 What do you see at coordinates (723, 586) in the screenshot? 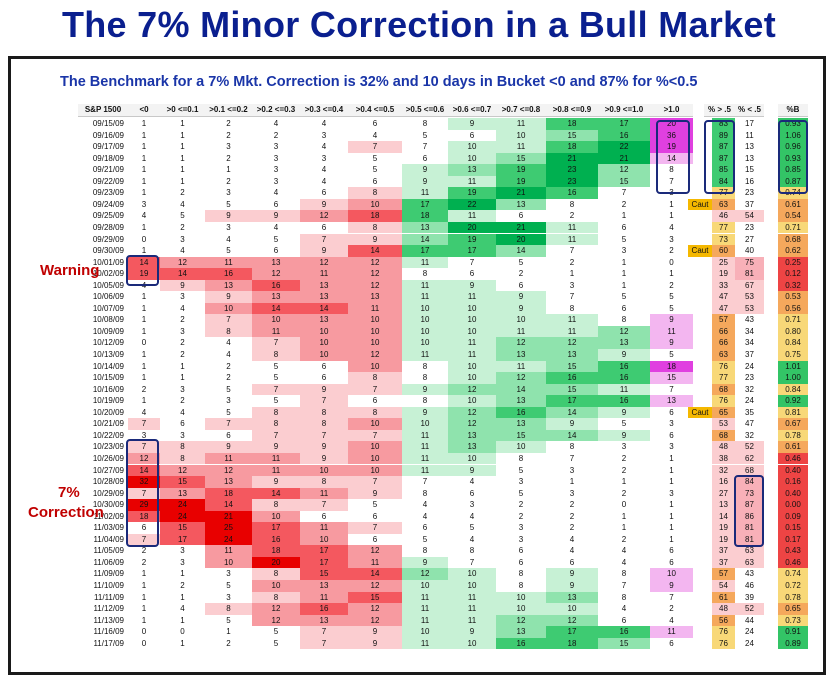
I see `table-cell-pct-above: 54` at bounding box center [723, 586].